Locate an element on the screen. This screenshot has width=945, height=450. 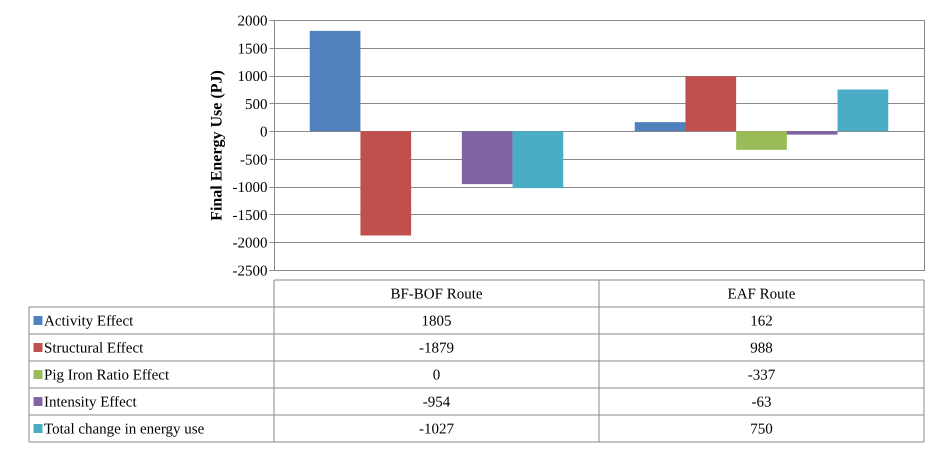
y-tick-label: 1500 is located at coordinates (253, 49).